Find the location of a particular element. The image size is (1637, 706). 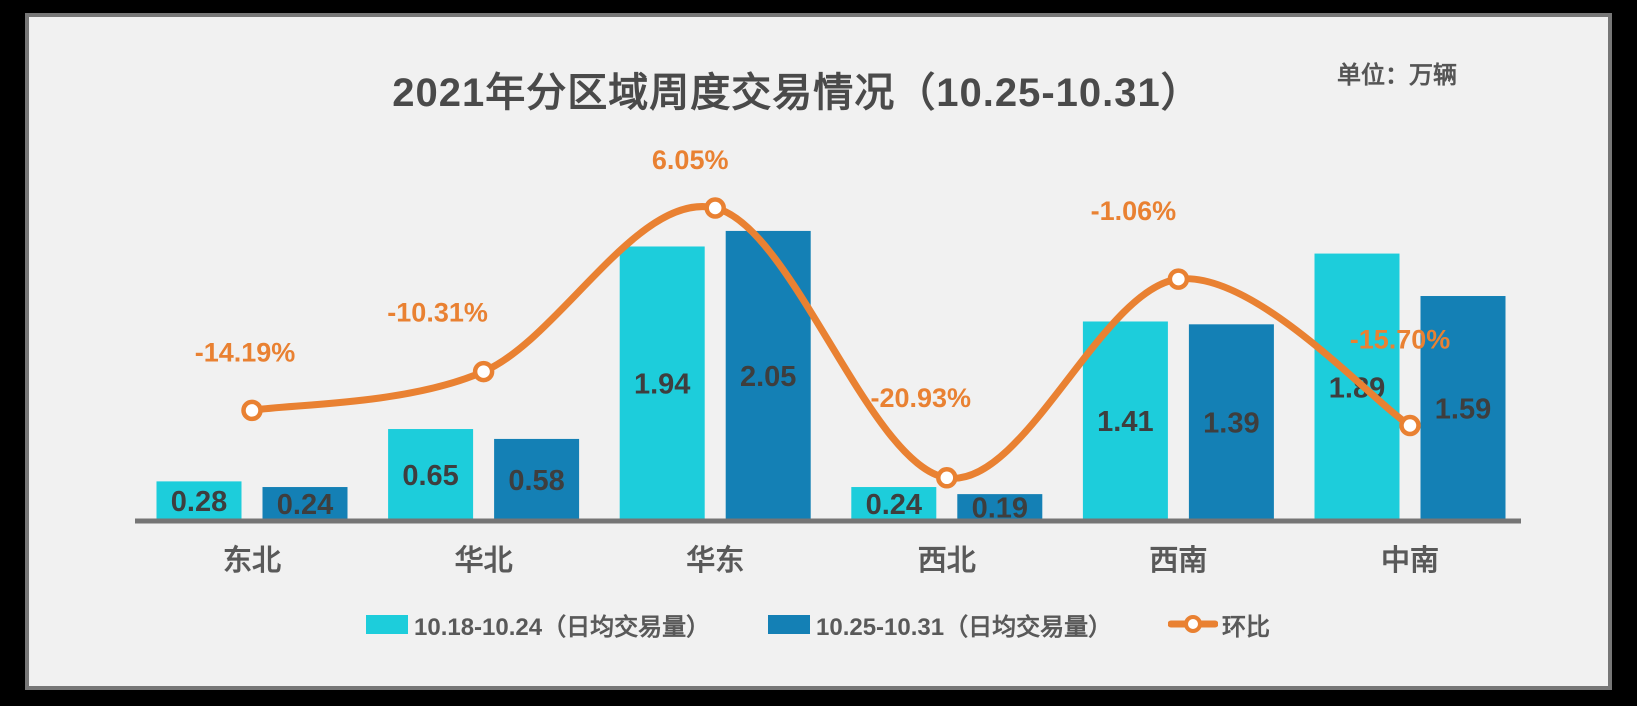

bar-value-label: 1.94 is located at coordinates (662, 385).